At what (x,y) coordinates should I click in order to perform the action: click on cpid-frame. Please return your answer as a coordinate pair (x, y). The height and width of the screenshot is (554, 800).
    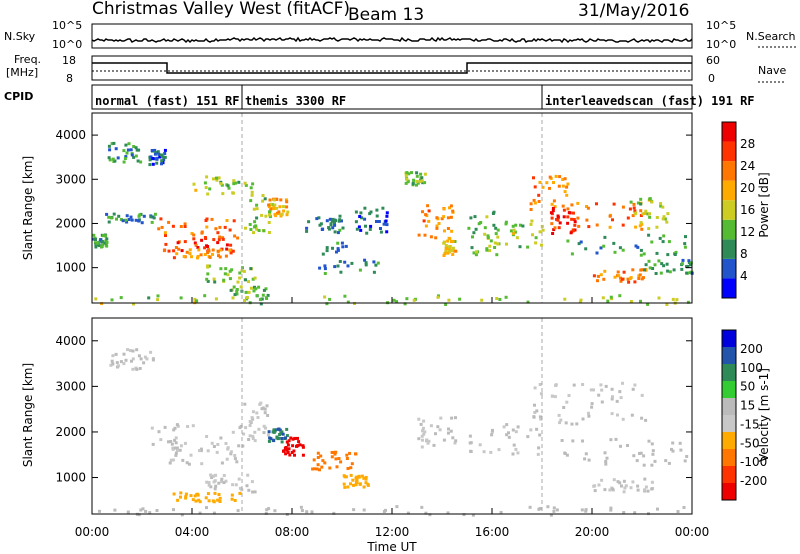
    Looking at the image, I should click on (392, 97).